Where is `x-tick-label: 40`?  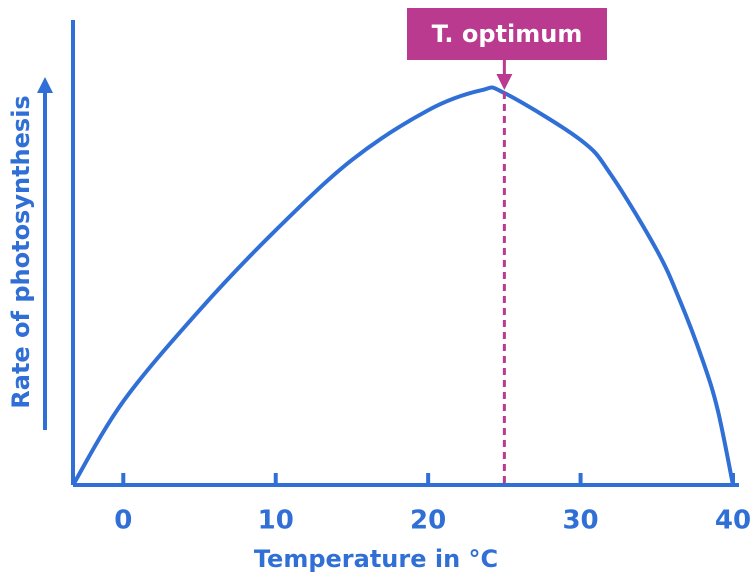 x-tick-label: 40 is located at coordinates (733, 521).